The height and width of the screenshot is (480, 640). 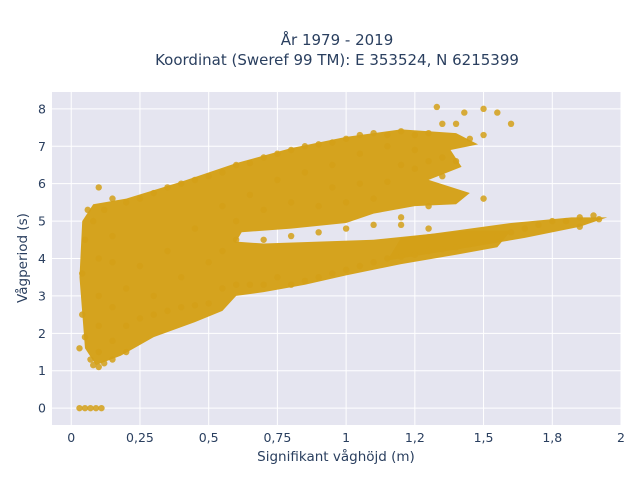 I want to click on y-tick-label: 5, so click(x=42, y=221).